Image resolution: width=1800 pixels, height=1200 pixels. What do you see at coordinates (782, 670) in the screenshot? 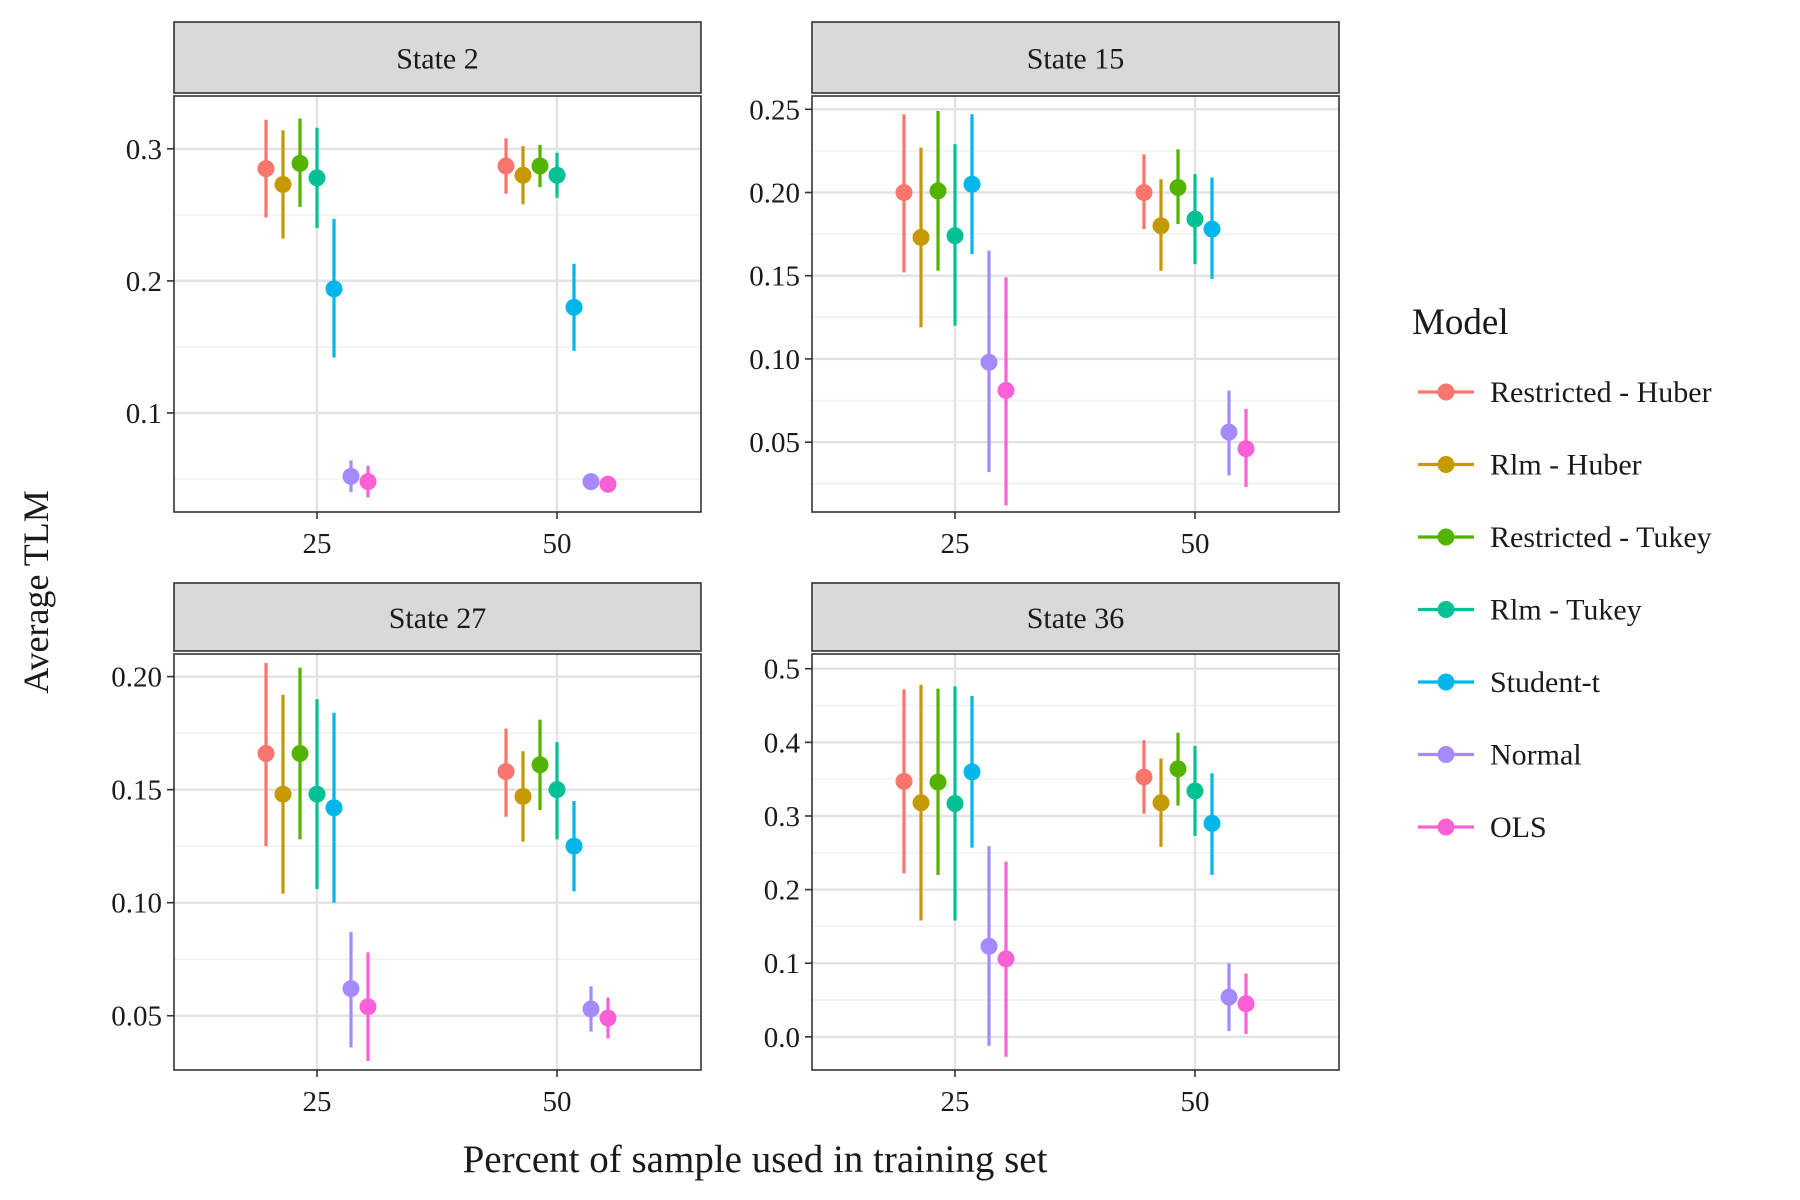
I see `y-tick-label: 0.5` at bounding box center [782, 670].